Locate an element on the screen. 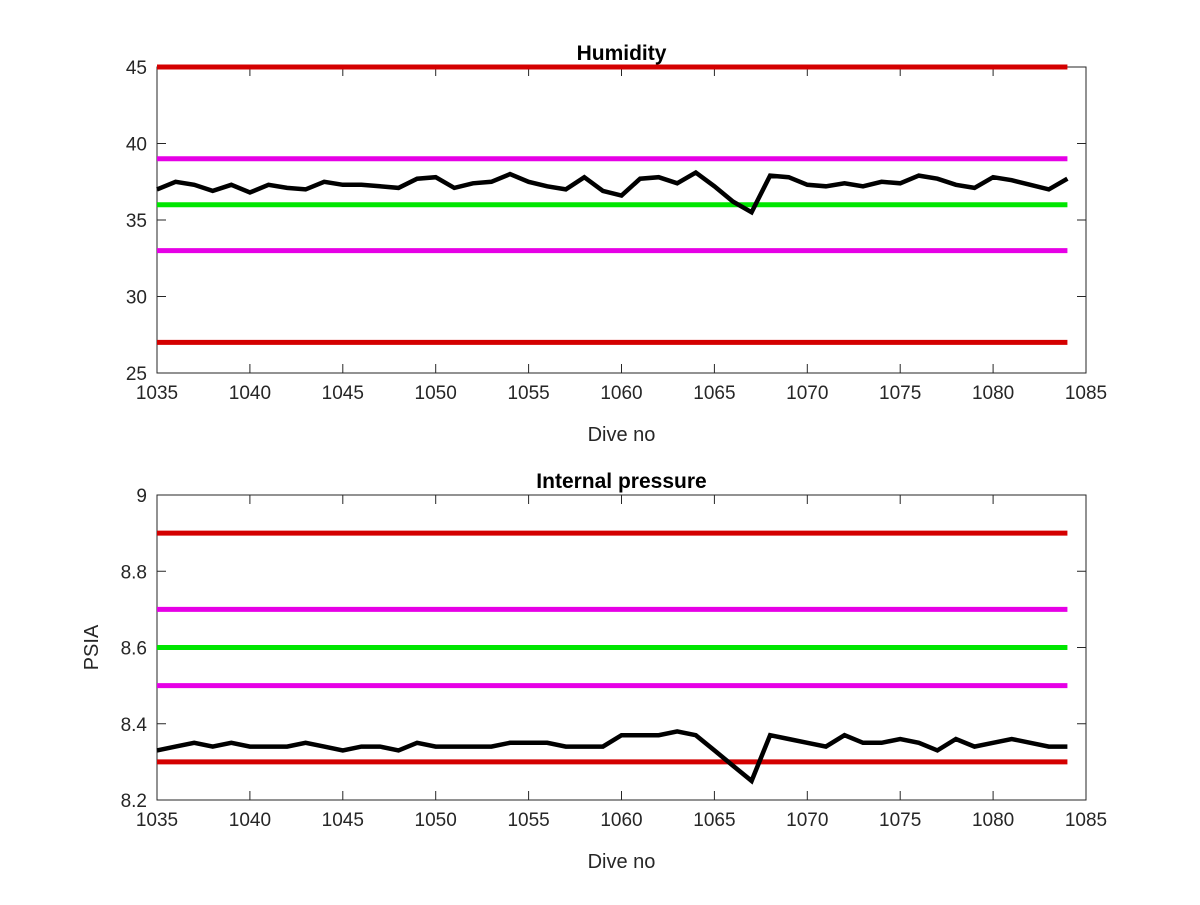 Image resolution: width=1200 pixels, height=905 pixels. y-tick-label: 8.6 is located at coordinates (134, 649).